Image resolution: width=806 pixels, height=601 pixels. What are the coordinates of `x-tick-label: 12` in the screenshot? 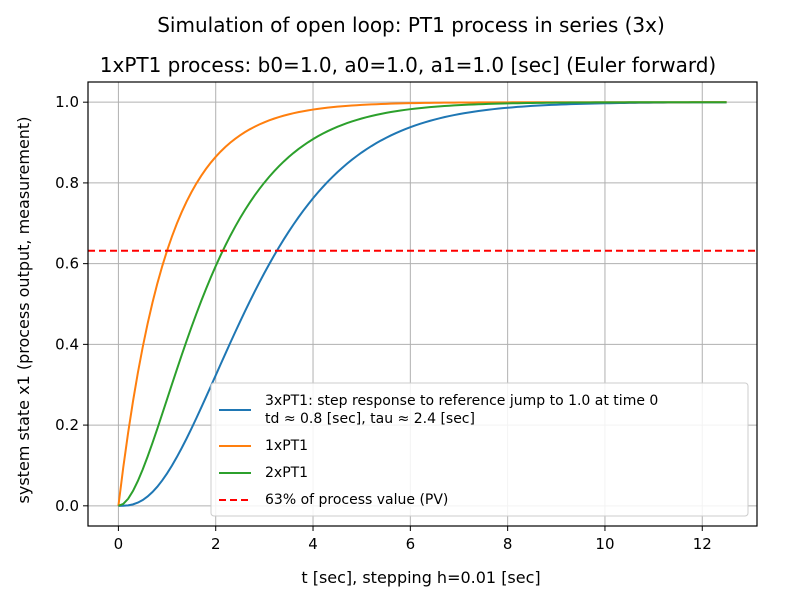 It's located at (702, 544).